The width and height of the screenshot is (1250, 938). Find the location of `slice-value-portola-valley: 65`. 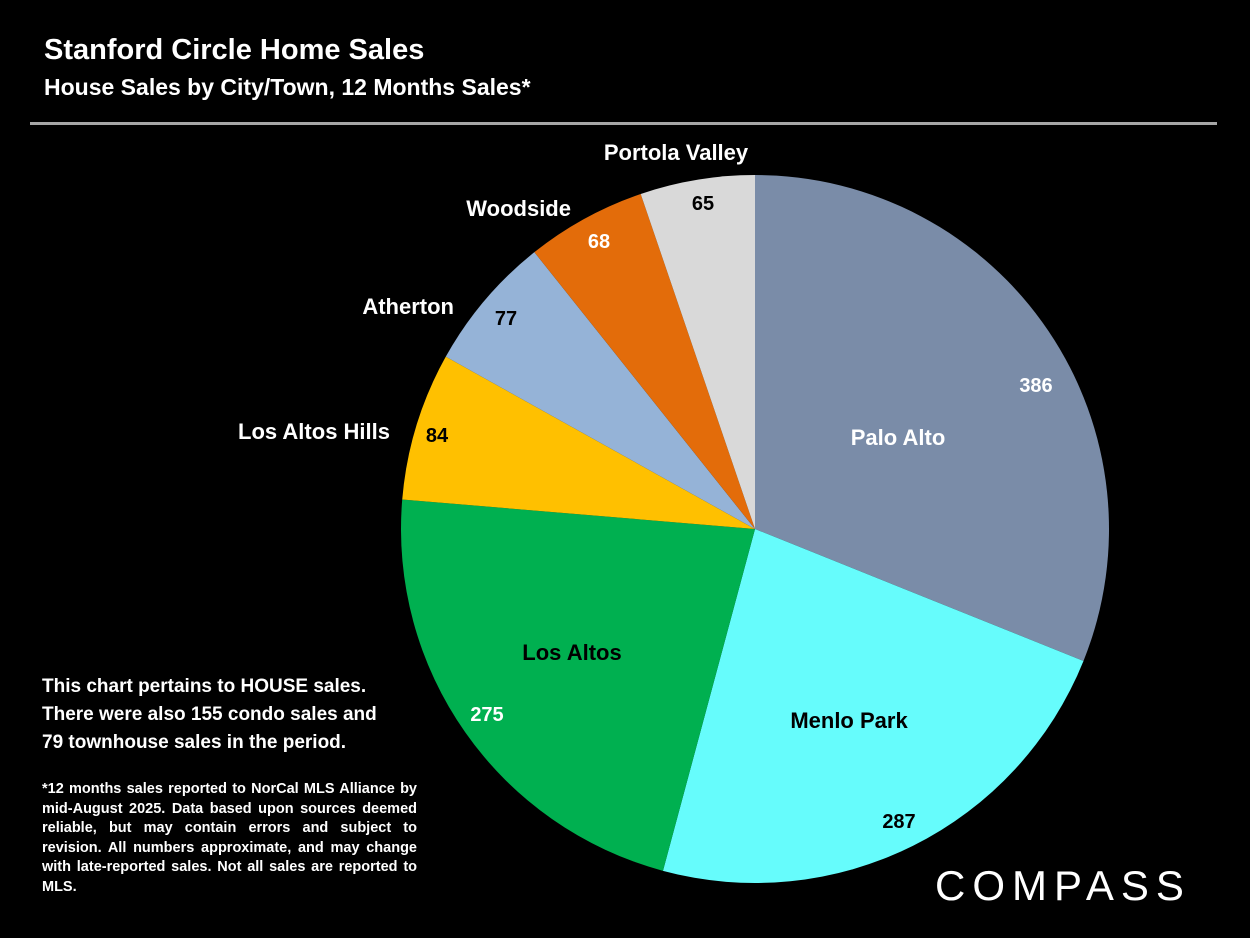

slice-value-portola-valley: 65 is located at coordinates (703, 204).